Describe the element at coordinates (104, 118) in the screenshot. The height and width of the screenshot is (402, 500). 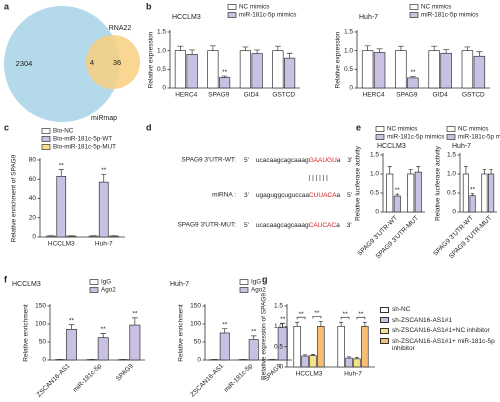
I see `venn-label: miRmap` at that location.